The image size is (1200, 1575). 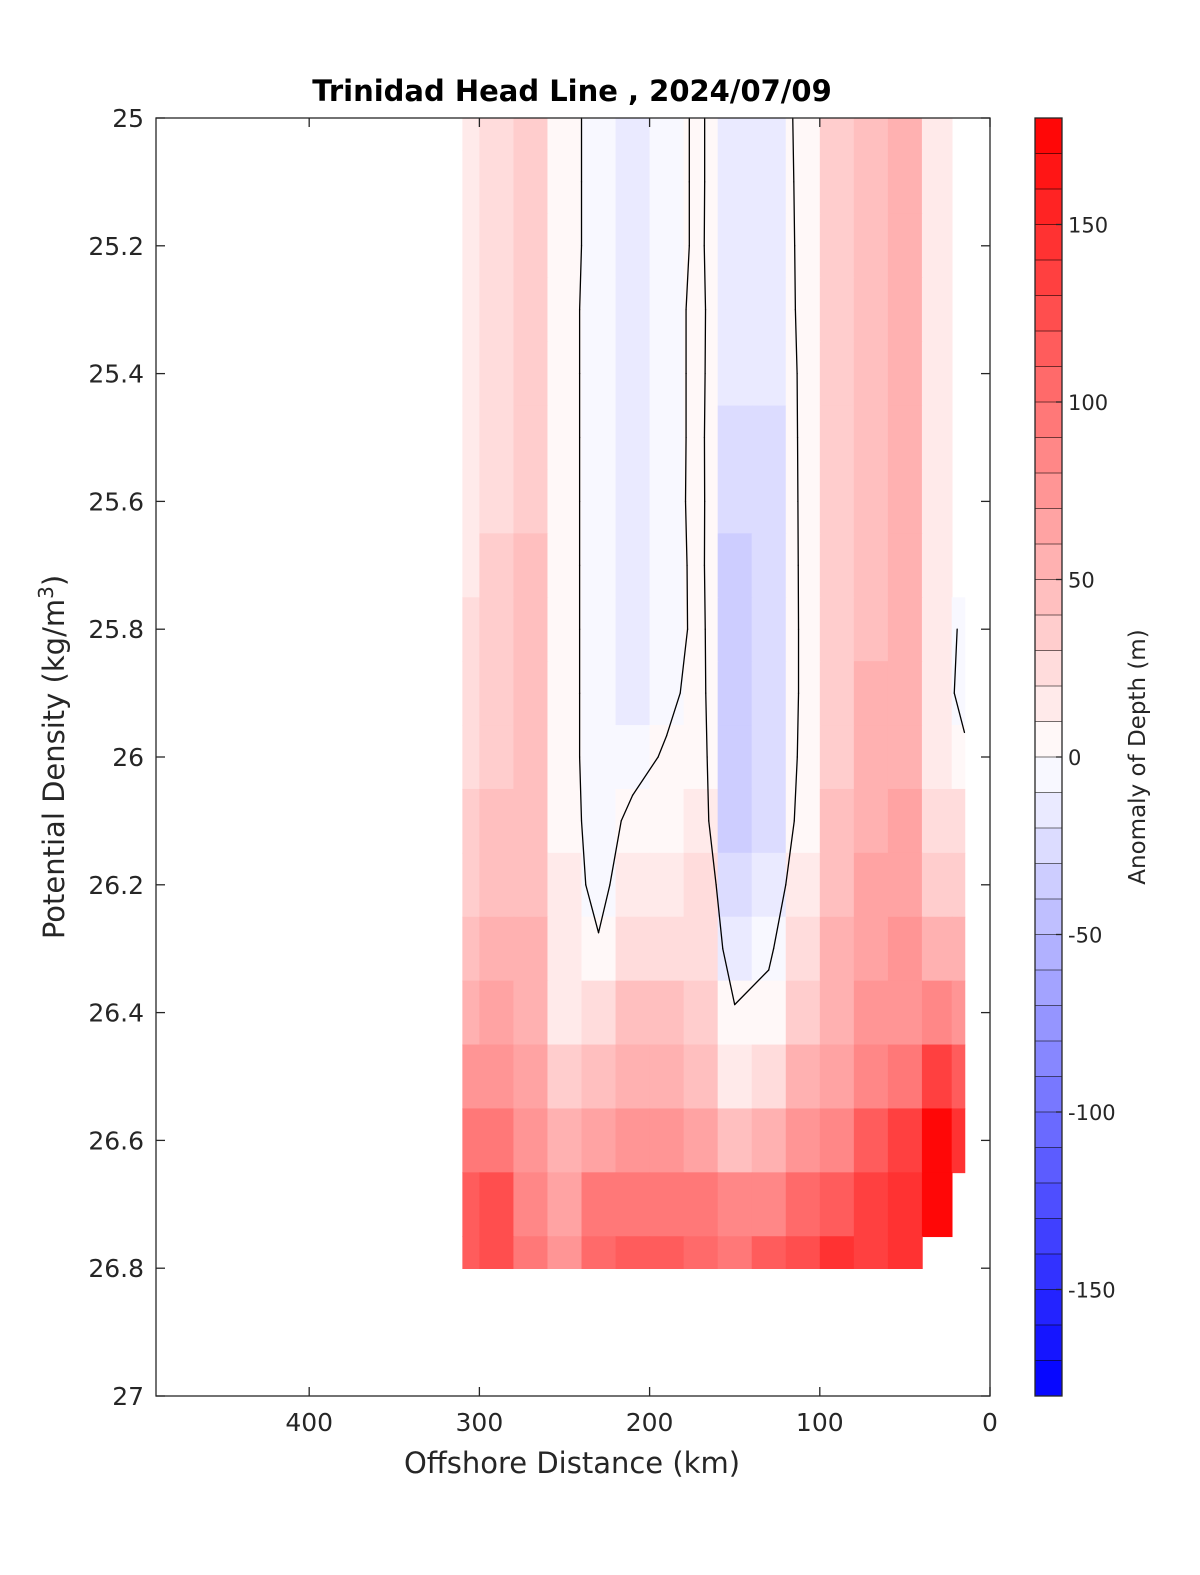 I want to click on y-tick-label: 27, so click(x=128, y=1396).